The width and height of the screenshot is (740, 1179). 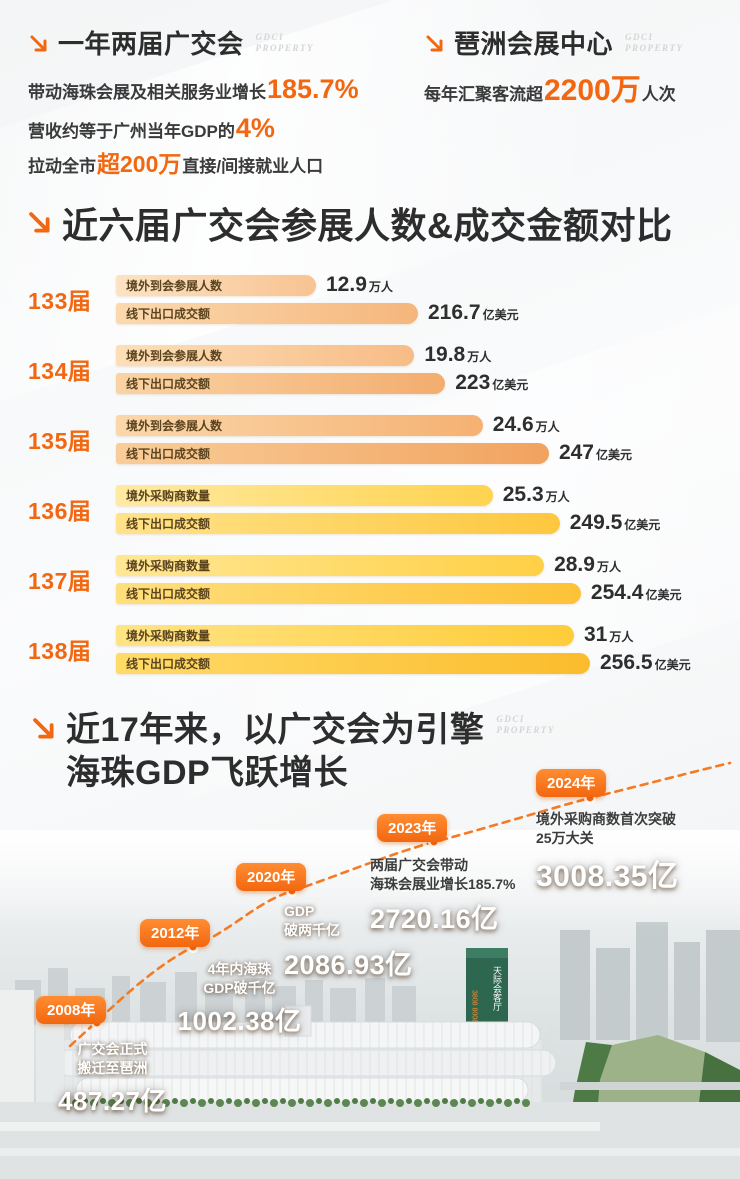 I want to click on curve-dot, so click(x=590, y=798).